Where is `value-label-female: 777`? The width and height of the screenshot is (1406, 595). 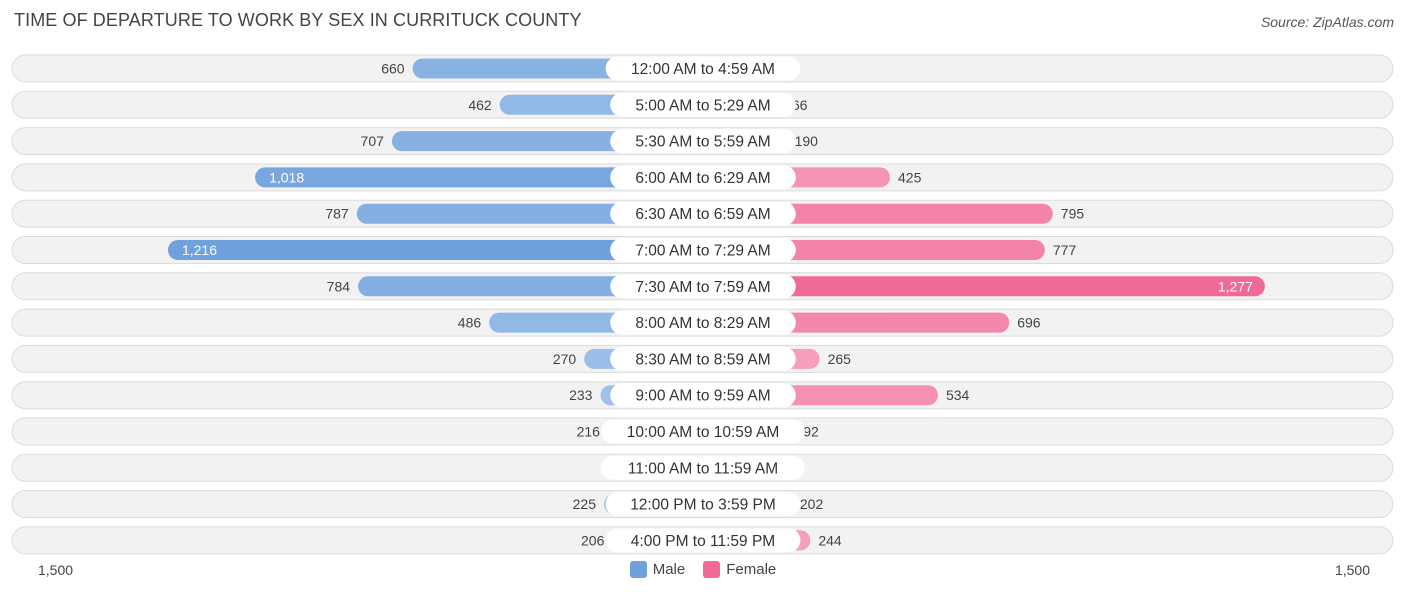
value-label-female: 777 is located at coordinates (1065, 250).